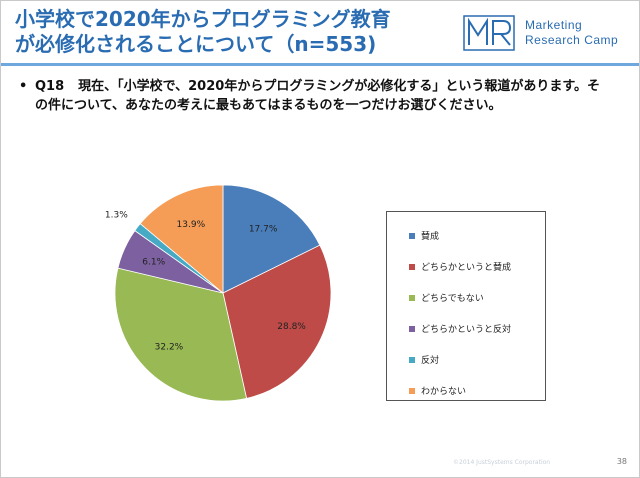 This screenshot has width=640, height=478. Describe the element at coordinates (191, 225) in the screenshot. I see `slice-value-label: 13.9%` at that location.